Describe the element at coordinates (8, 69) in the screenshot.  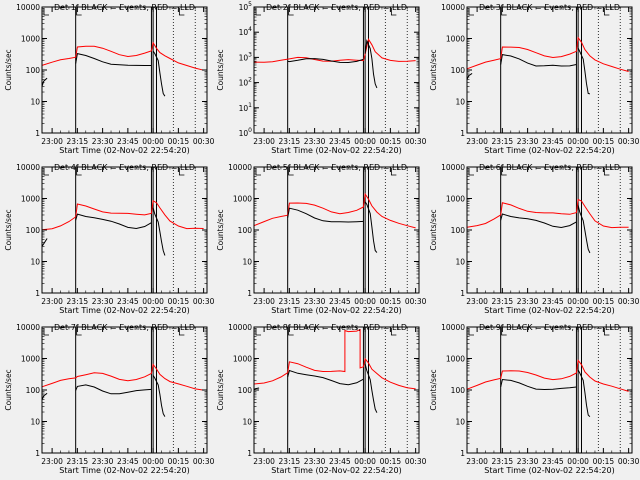
I see `y-axis-label: Counts/sec` at that location.